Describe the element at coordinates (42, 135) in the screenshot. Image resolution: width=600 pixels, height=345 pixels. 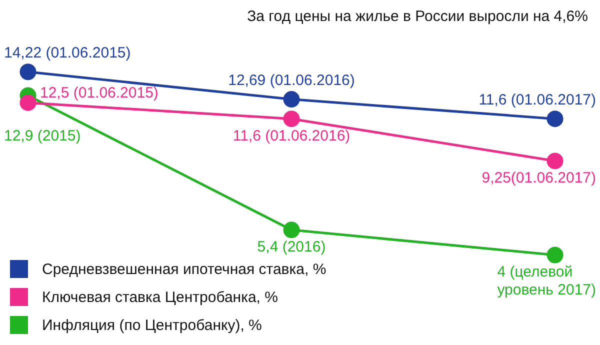
I see `data-label: 12,9 (2015)` at that location.